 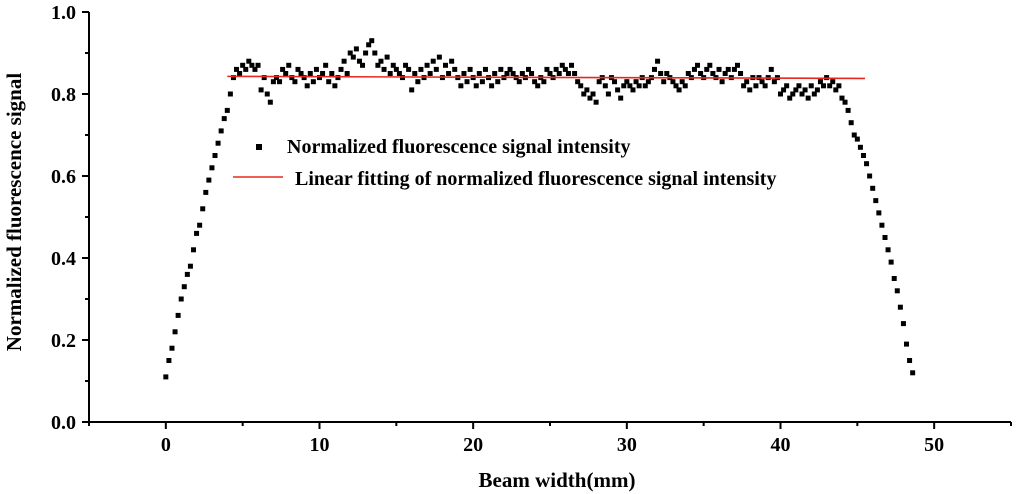 I want to click on y-tick-label: 1.0, so click(x=63, y=13).